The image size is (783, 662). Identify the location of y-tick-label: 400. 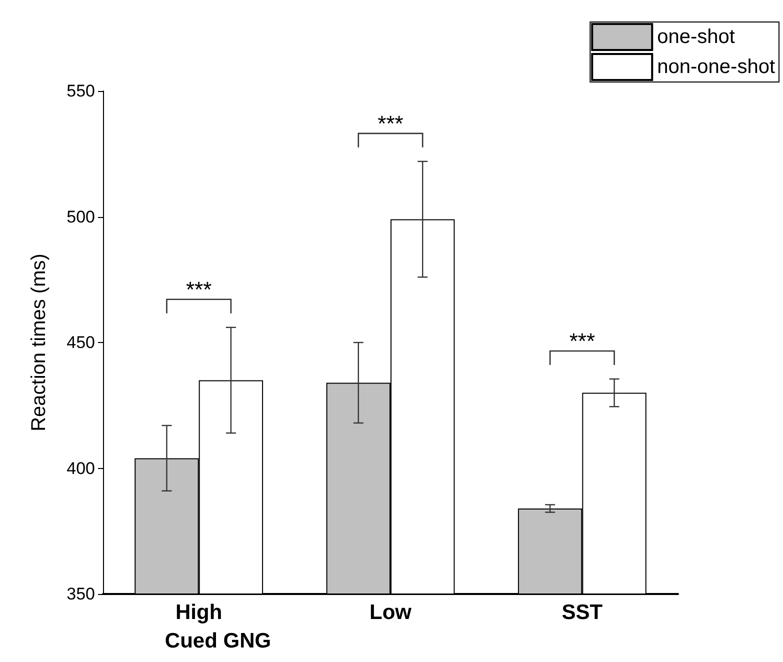
(80, 468).